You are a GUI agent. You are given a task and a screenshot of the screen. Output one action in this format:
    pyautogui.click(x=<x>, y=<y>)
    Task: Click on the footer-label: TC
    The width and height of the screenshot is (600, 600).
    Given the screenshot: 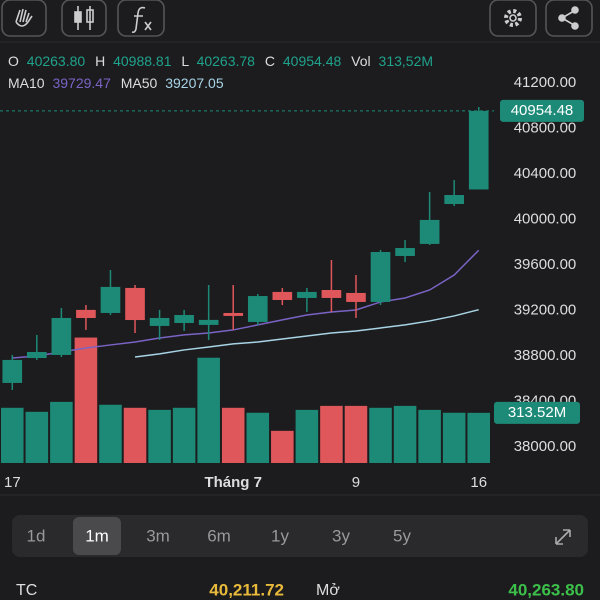 What is the action you would take?
    pyautogui.click(x=26, y=590)
    